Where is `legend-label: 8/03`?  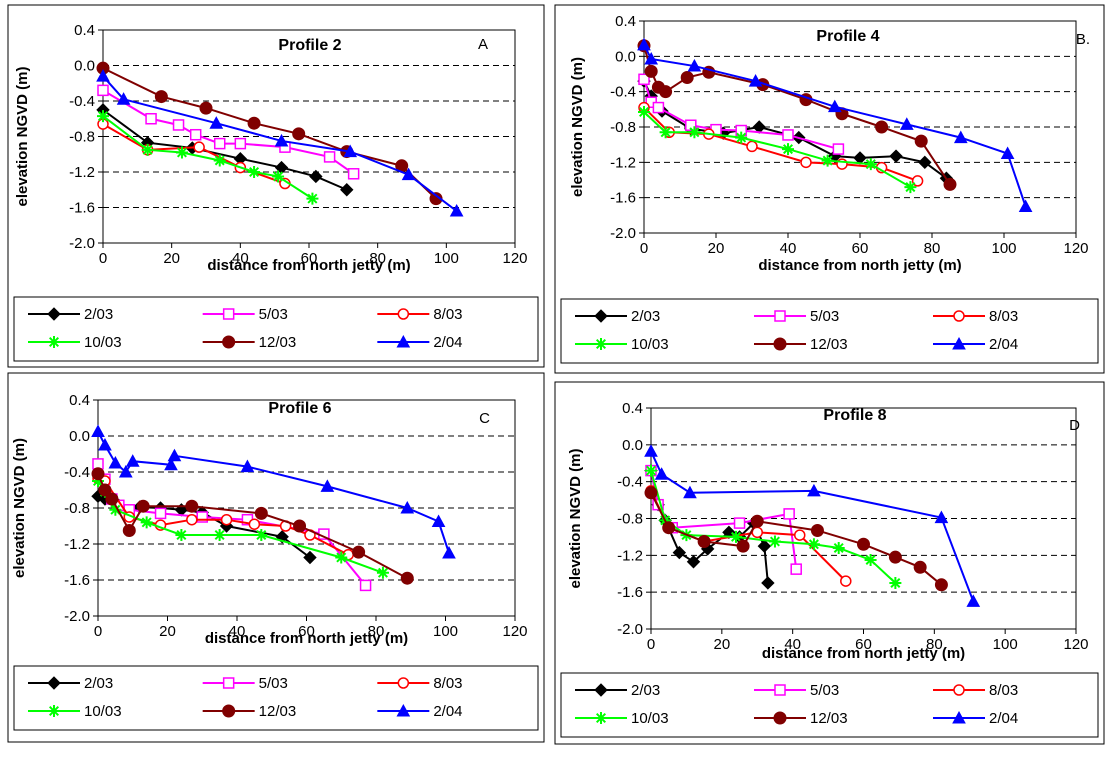 legend-label: 8/03 is located at coordinates (447, 314).